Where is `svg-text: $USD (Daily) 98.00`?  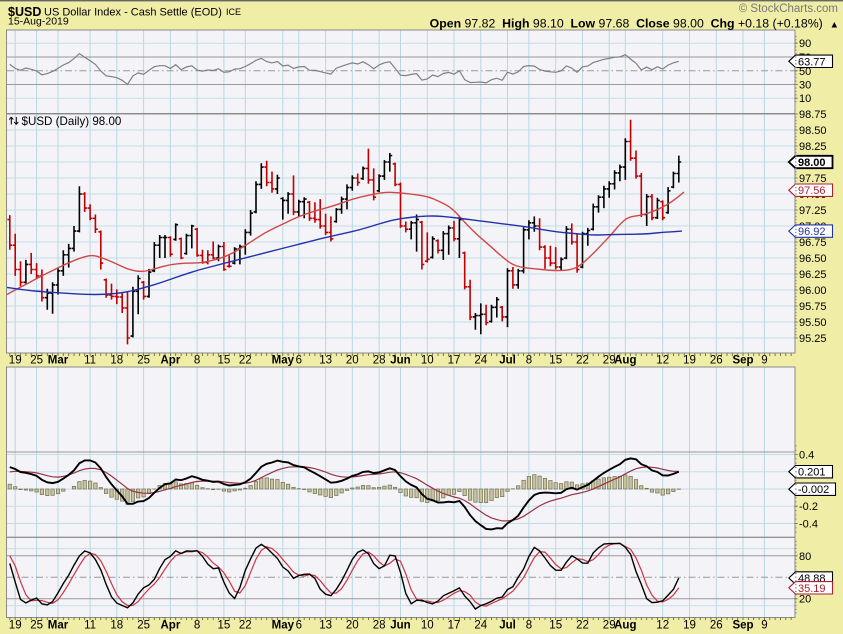 svg-text: $USD (Daily) 98.00 is located at coordinates (72, 121).